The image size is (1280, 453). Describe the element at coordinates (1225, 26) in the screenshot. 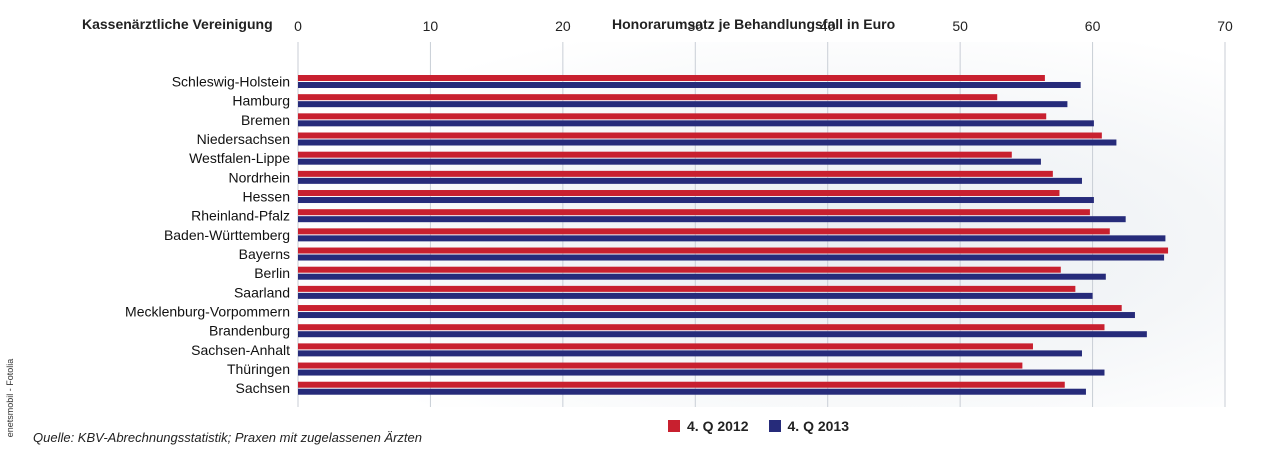

I see `x-tick-label: 70` at that location.